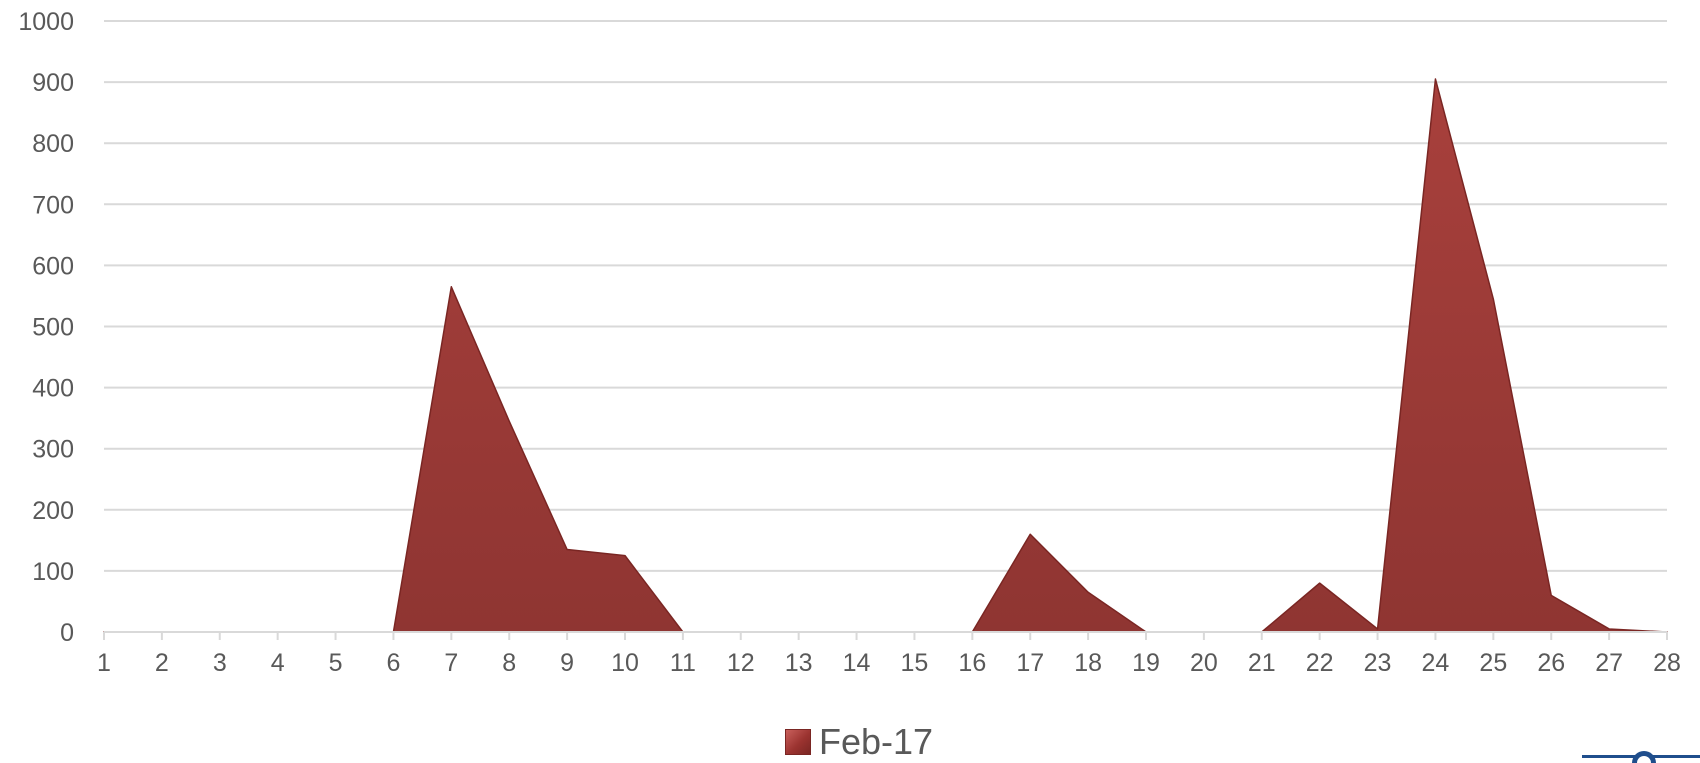  What do you see at coordinates (53, 205) in the screenshot?
I see `y-tick-label: 700` at bounding box center [53, 205].